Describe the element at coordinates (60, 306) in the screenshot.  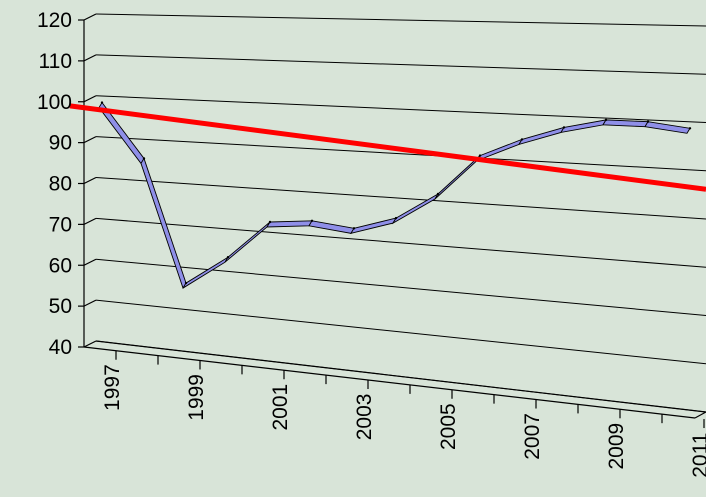
I see `y-tick-label: 50` at that location.